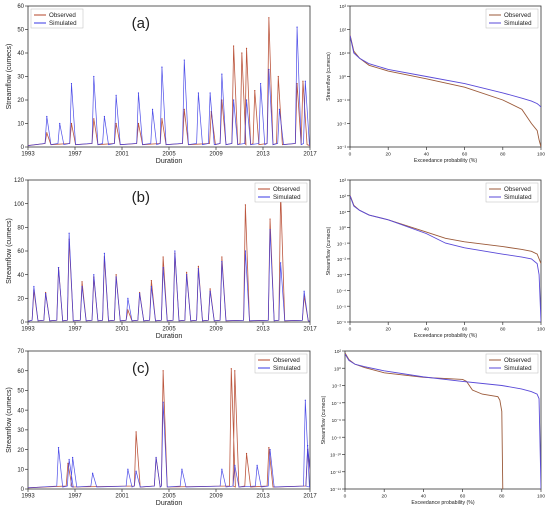 This screenshot has width=550, height=506. Describe the element at coordinates (310, 155) in the screenshot. I see `x-tick-label: 2017` at that location.